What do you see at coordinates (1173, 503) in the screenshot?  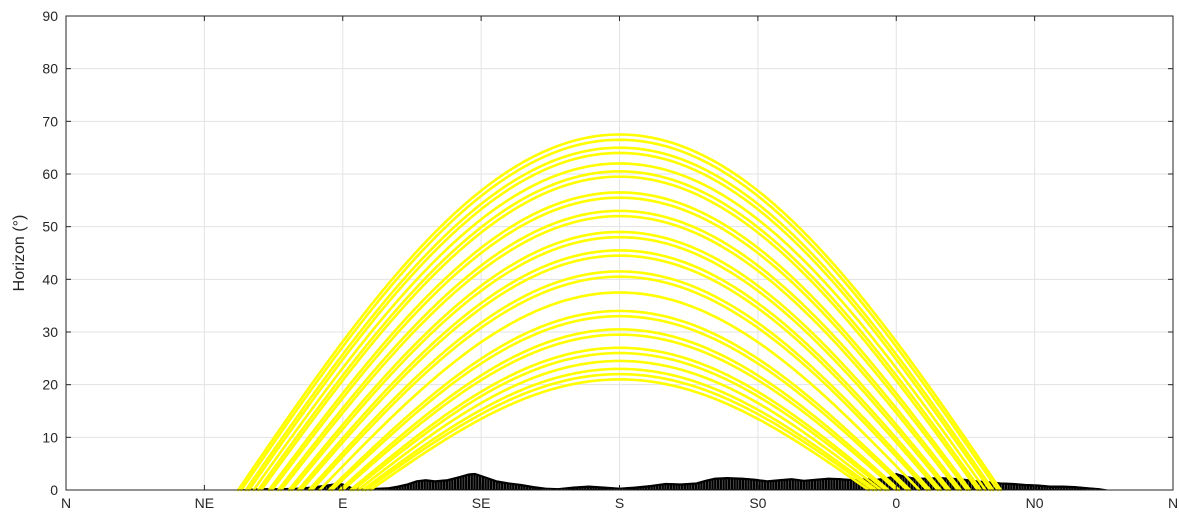 I see `x-tick-label-8: N` at bounding box center [1173, 503].